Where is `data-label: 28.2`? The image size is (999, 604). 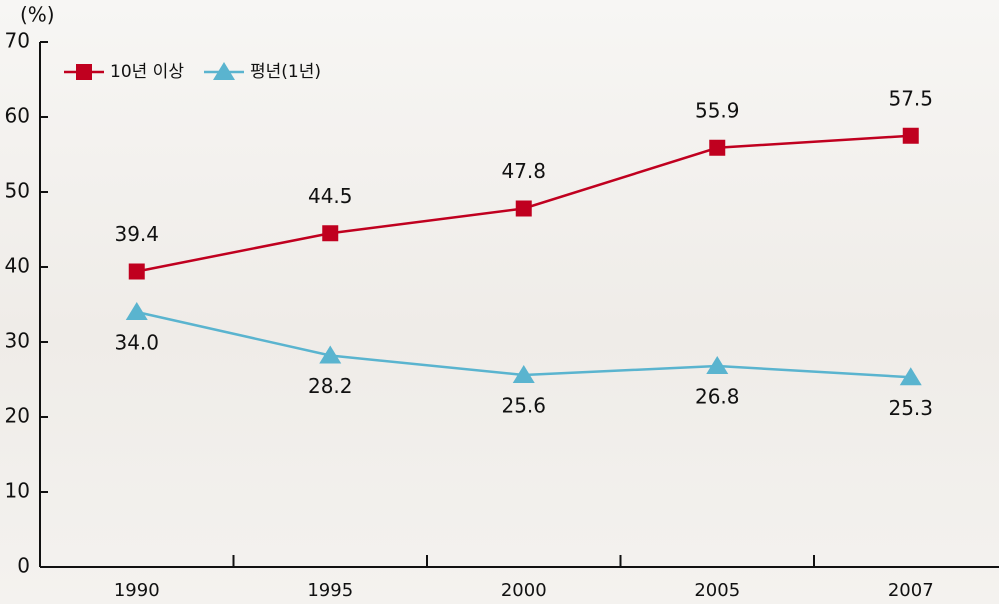
data-label: 28.2 is located at coordinates (330, 386).